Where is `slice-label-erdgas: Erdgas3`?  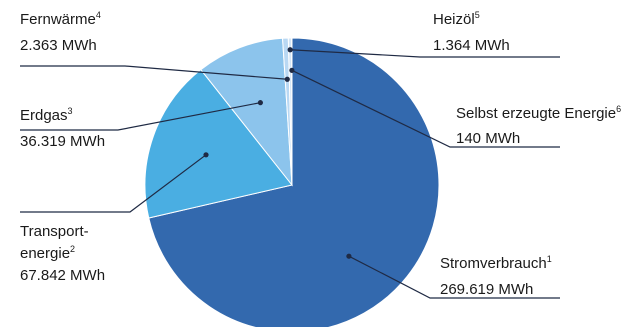
slice-label-erdgas: Erdgas3 is located at coordinates (46, 115).